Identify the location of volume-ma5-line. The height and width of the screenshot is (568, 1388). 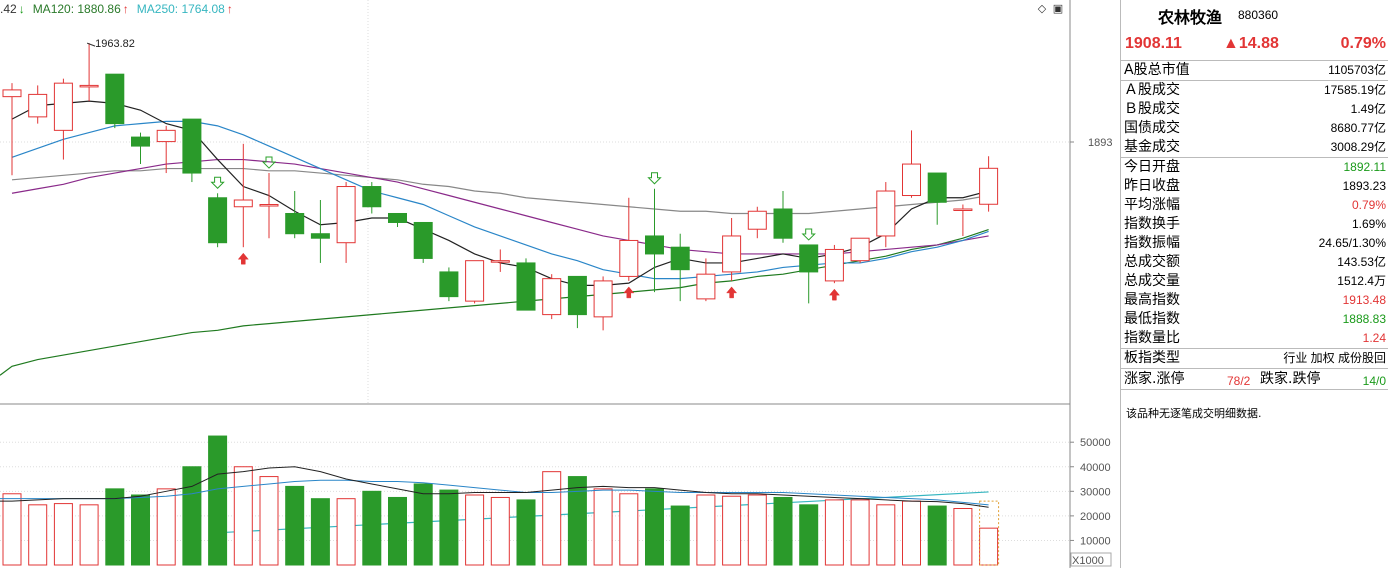
(494, 487).